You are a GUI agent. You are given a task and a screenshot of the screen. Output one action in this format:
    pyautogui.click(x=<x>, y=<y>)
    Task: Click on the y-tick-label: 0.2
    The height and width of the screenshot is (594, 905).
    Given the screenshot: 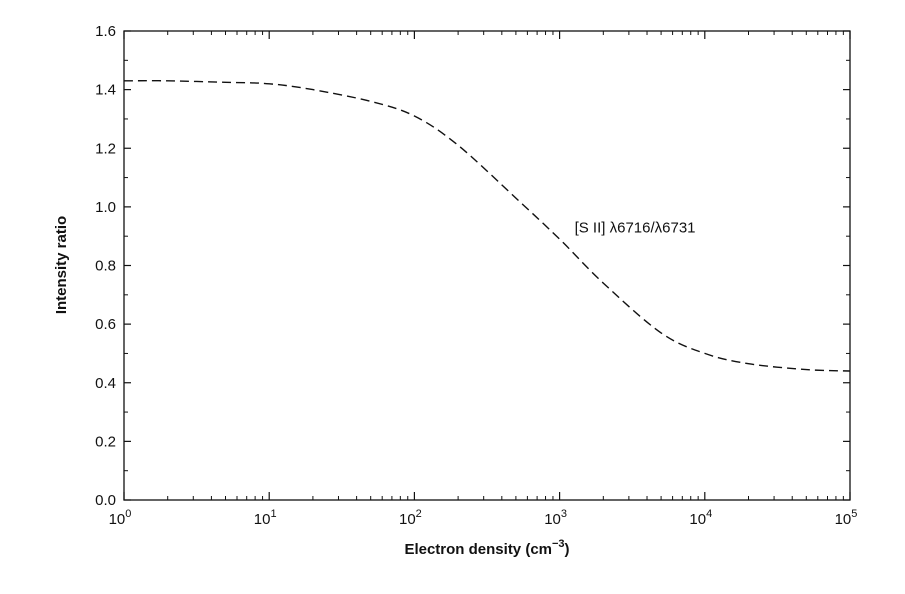 What is the action you would take?
    pyautogui.click(x=105, y=441)
    